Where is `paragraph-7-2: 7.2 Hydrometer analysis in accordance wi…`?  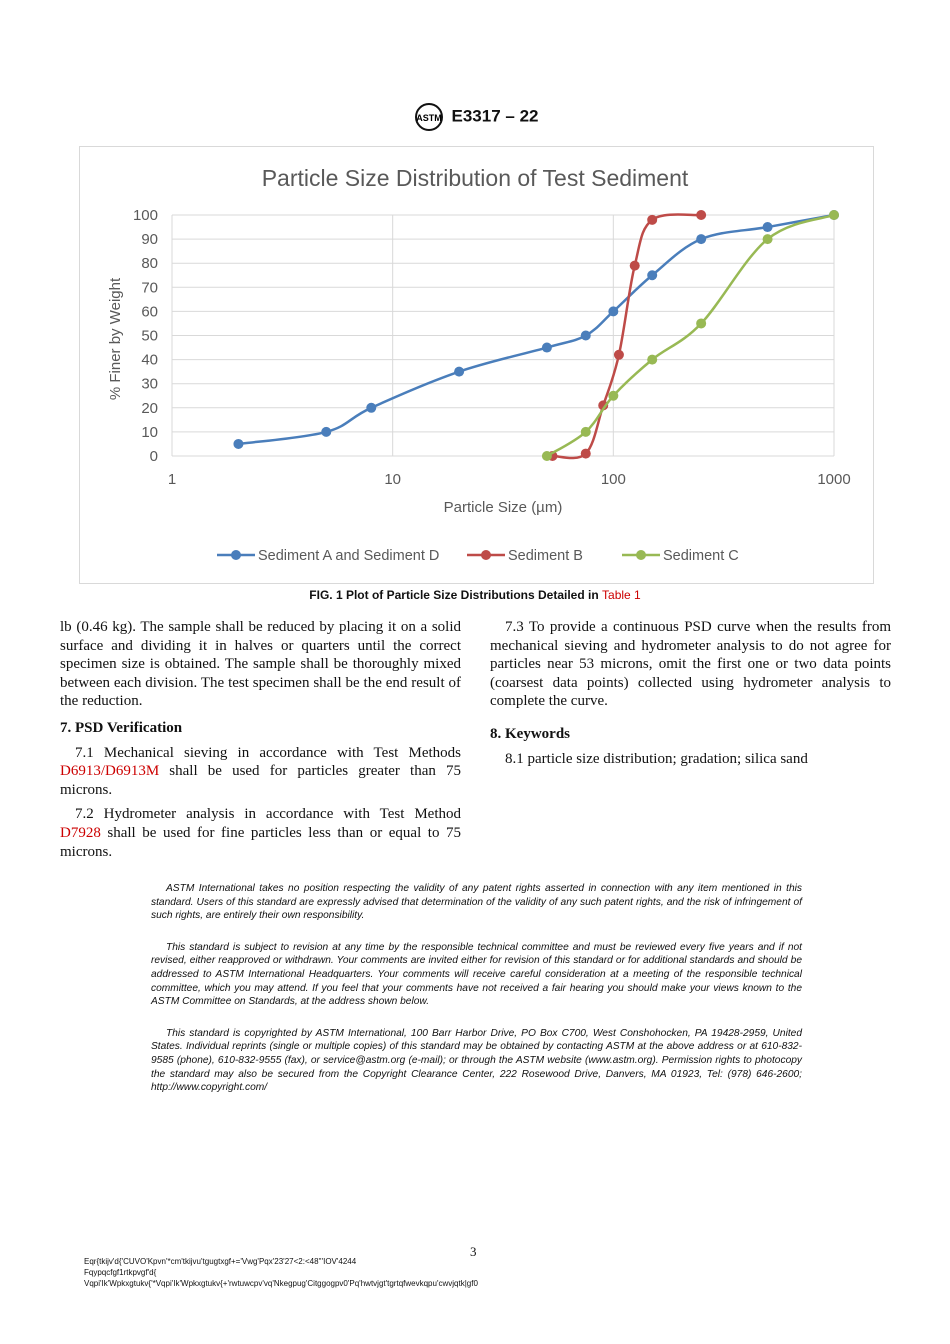 paragraph-7-2: 7.2 Hydrometer analysis in accordance wi… is located at coordinates (260, 833).